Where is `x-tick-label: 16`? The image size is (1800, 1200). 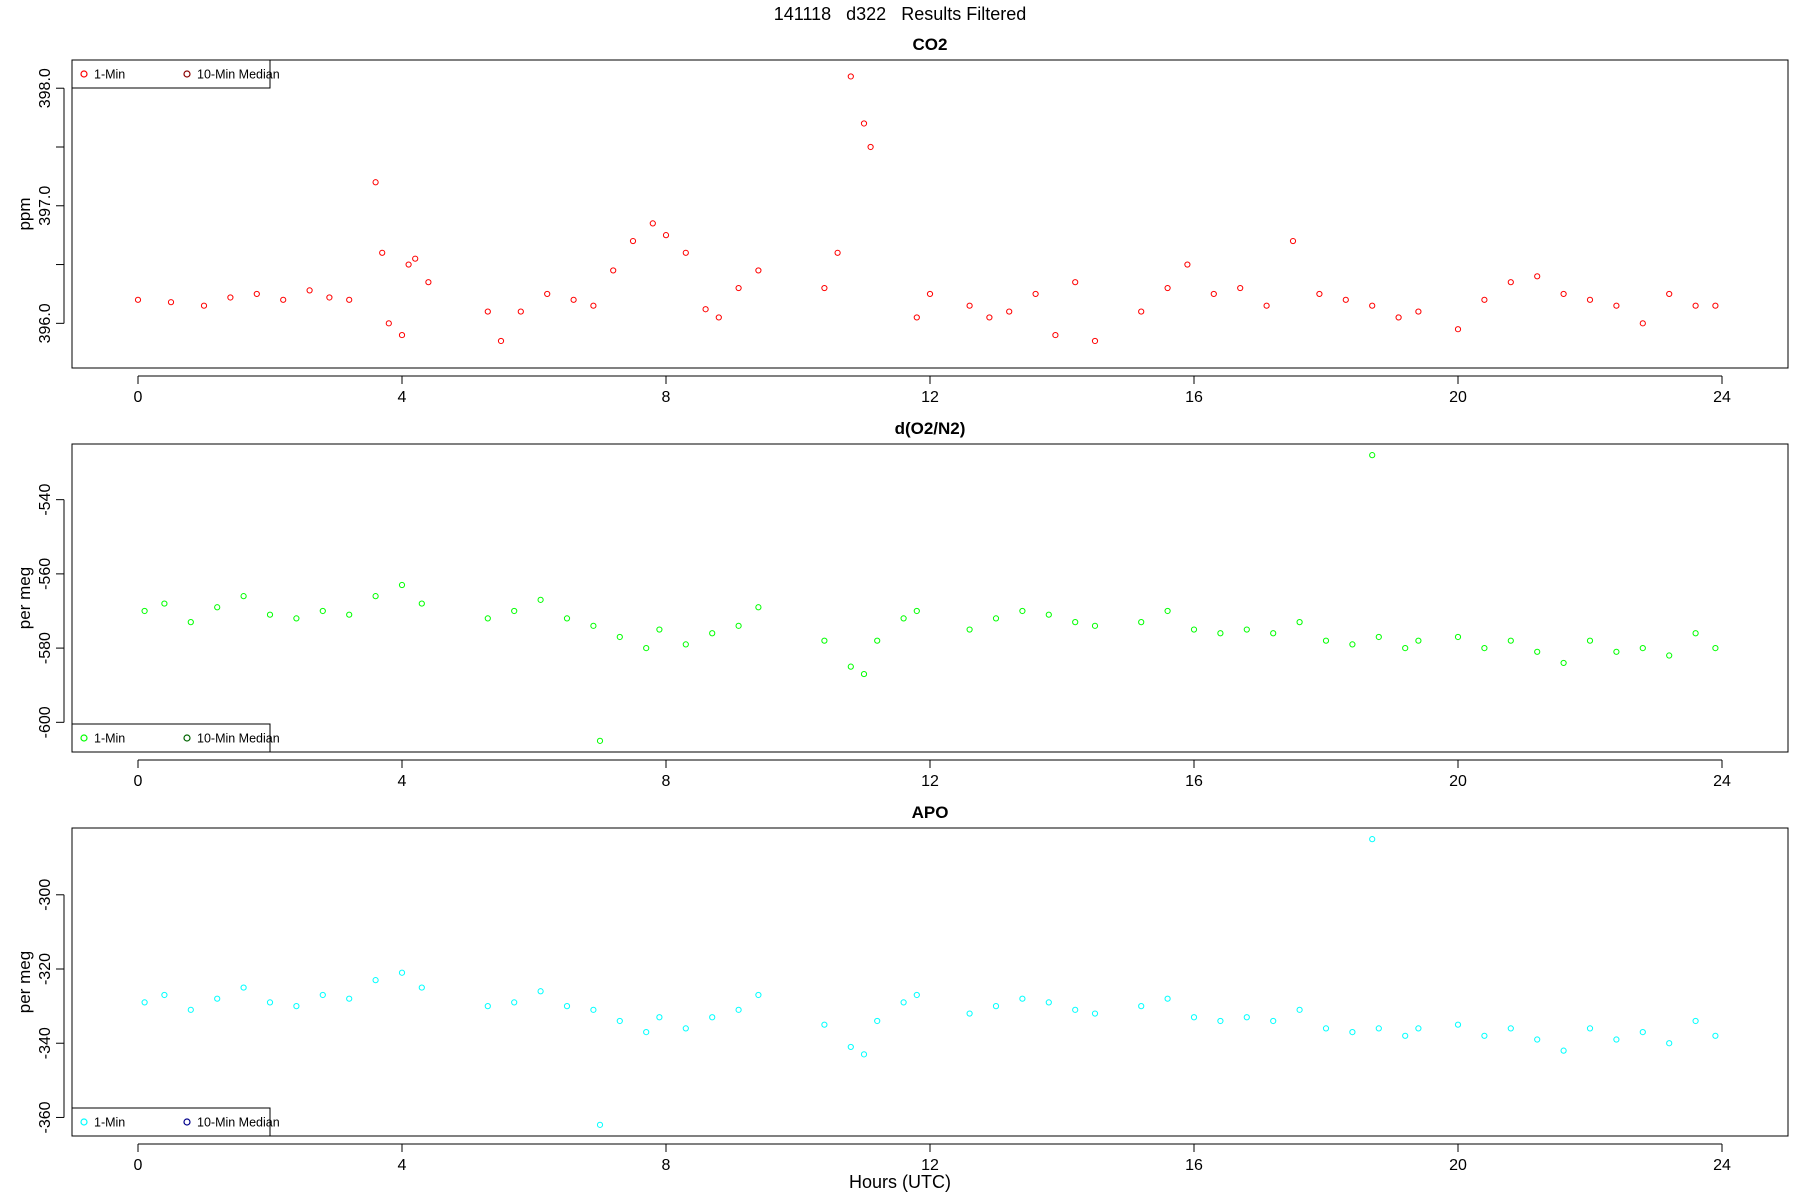
x-tick-label: 16 is located at coordinates (1194, 397).